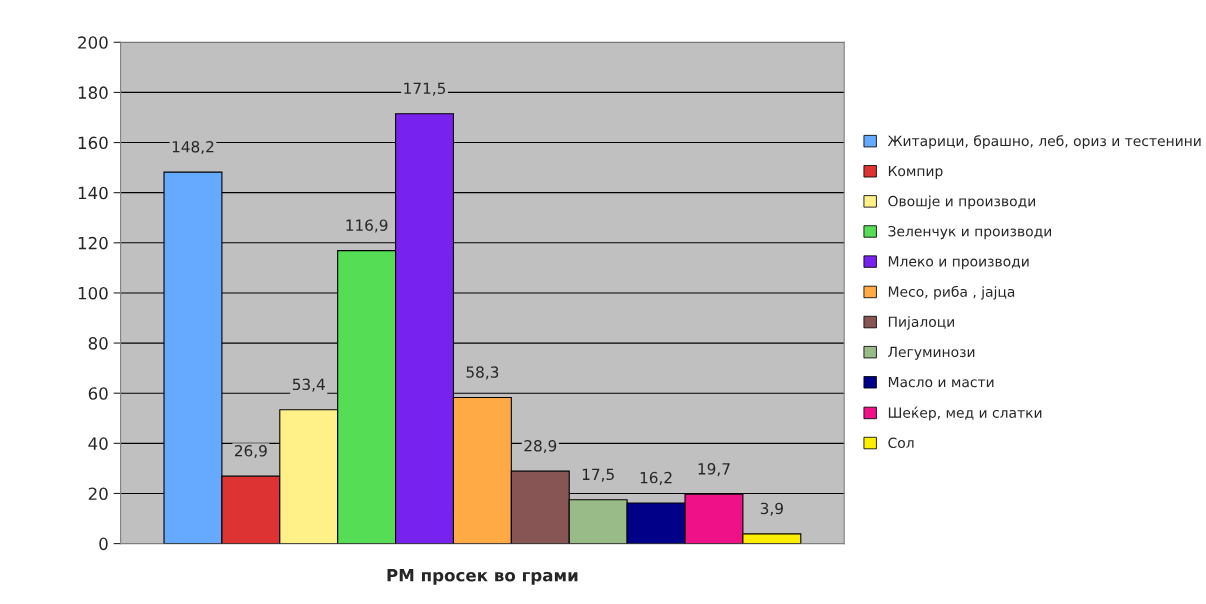 This screenshot has height=604, width=1206. What do you see at coordinates (482, 373) in the screenshot?
I see `data-label: 58,3` at bounding box center [482, 373].